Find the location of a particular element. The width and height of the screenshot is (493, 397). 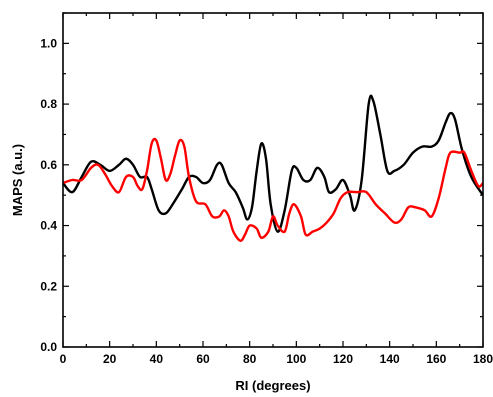

x-tick-labels: 0 20 40 60 80 100 120 140 160 180 is located at coordinates (276, 359).